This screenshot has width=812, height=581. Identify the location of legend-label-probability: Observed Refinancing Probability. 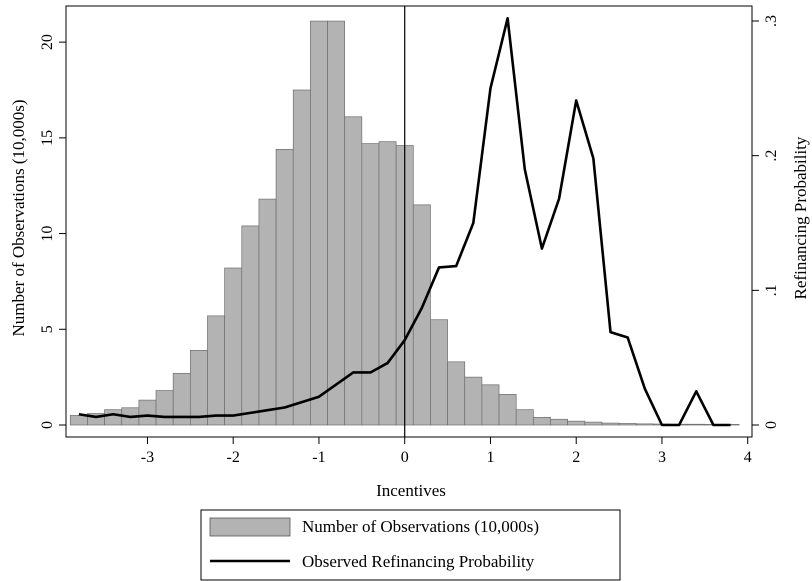
(418, 561).